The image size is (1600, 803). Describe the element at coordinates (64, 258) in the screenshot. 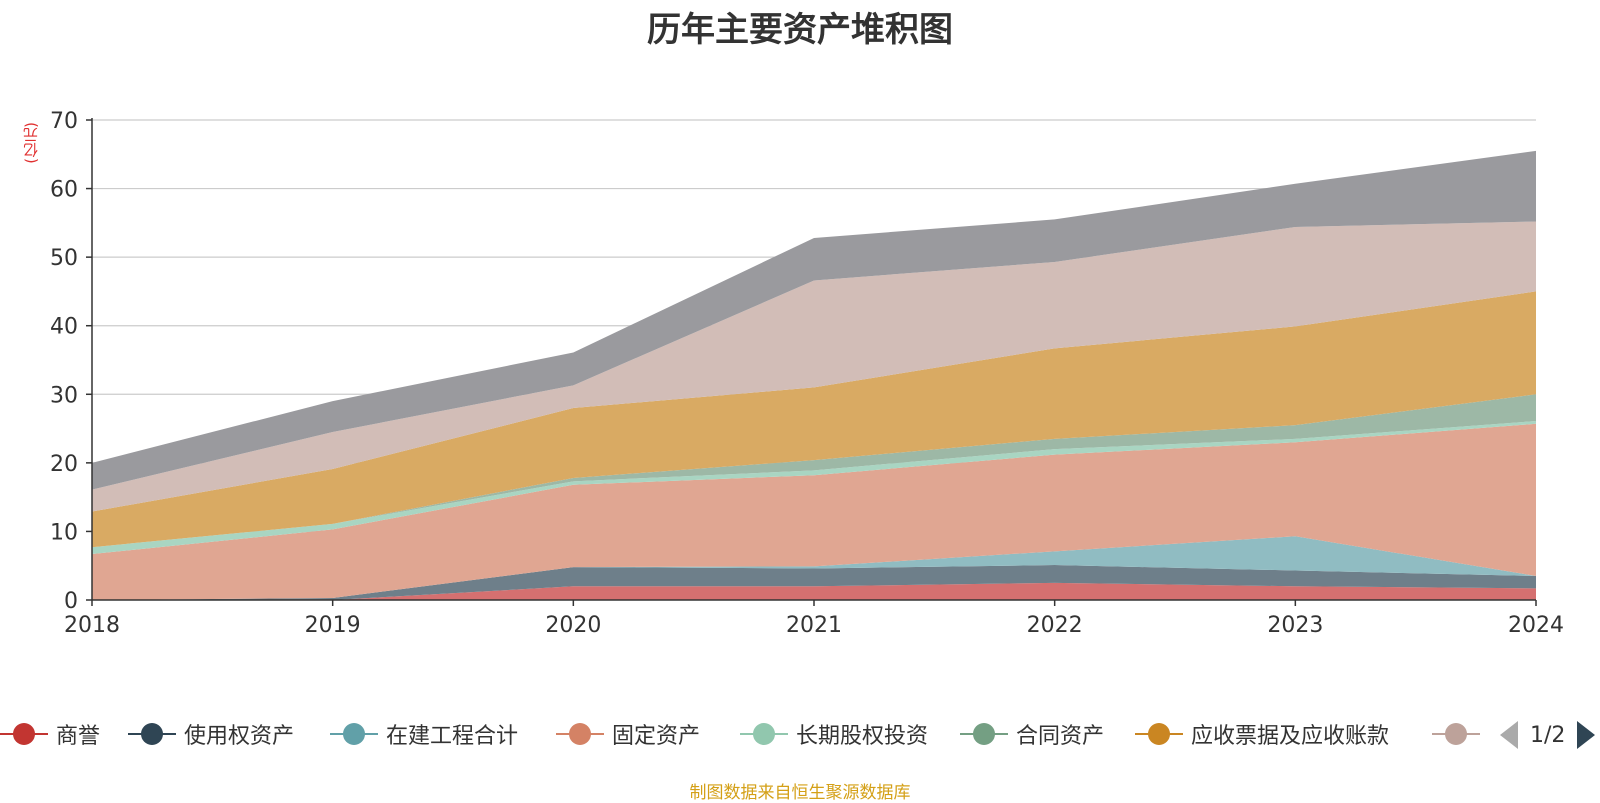

I see `y-tick-label: 50` at that location.